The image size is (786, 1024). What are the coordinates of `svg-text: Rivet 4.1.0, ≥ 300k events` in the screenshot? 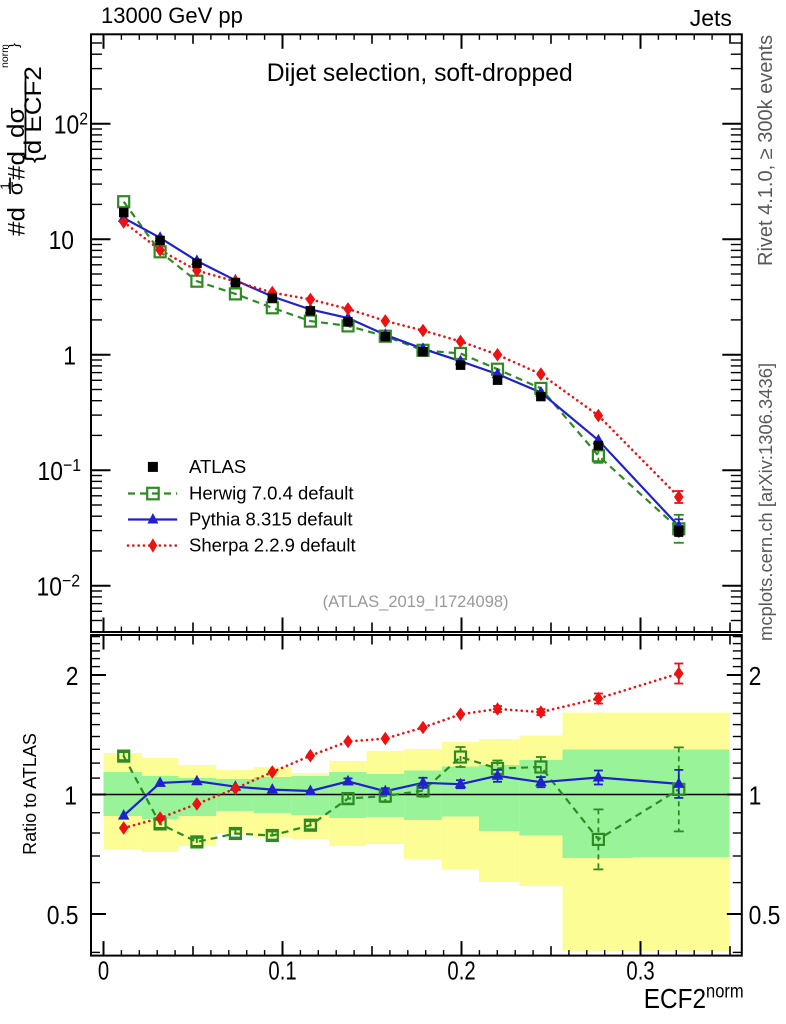 It's located at (766, 150).